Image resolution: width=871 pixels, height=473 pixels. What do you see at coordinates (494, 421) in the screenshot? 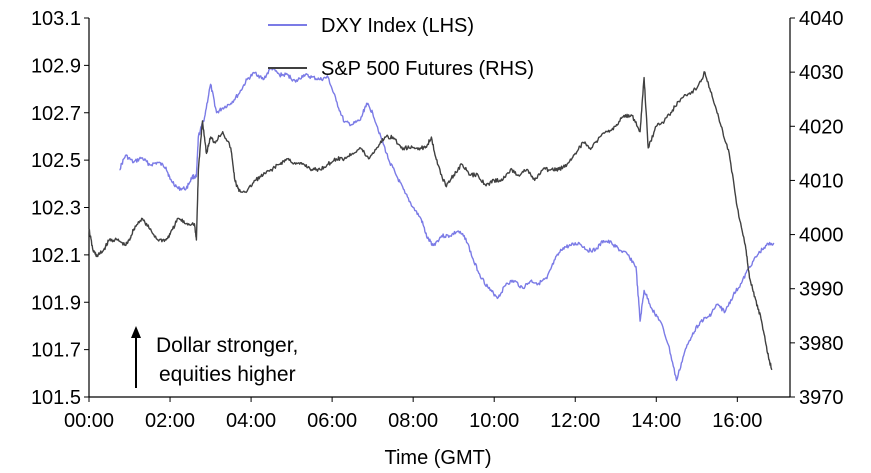
I see `x-tick-label: 10:00` at bounding box center [494, 421].